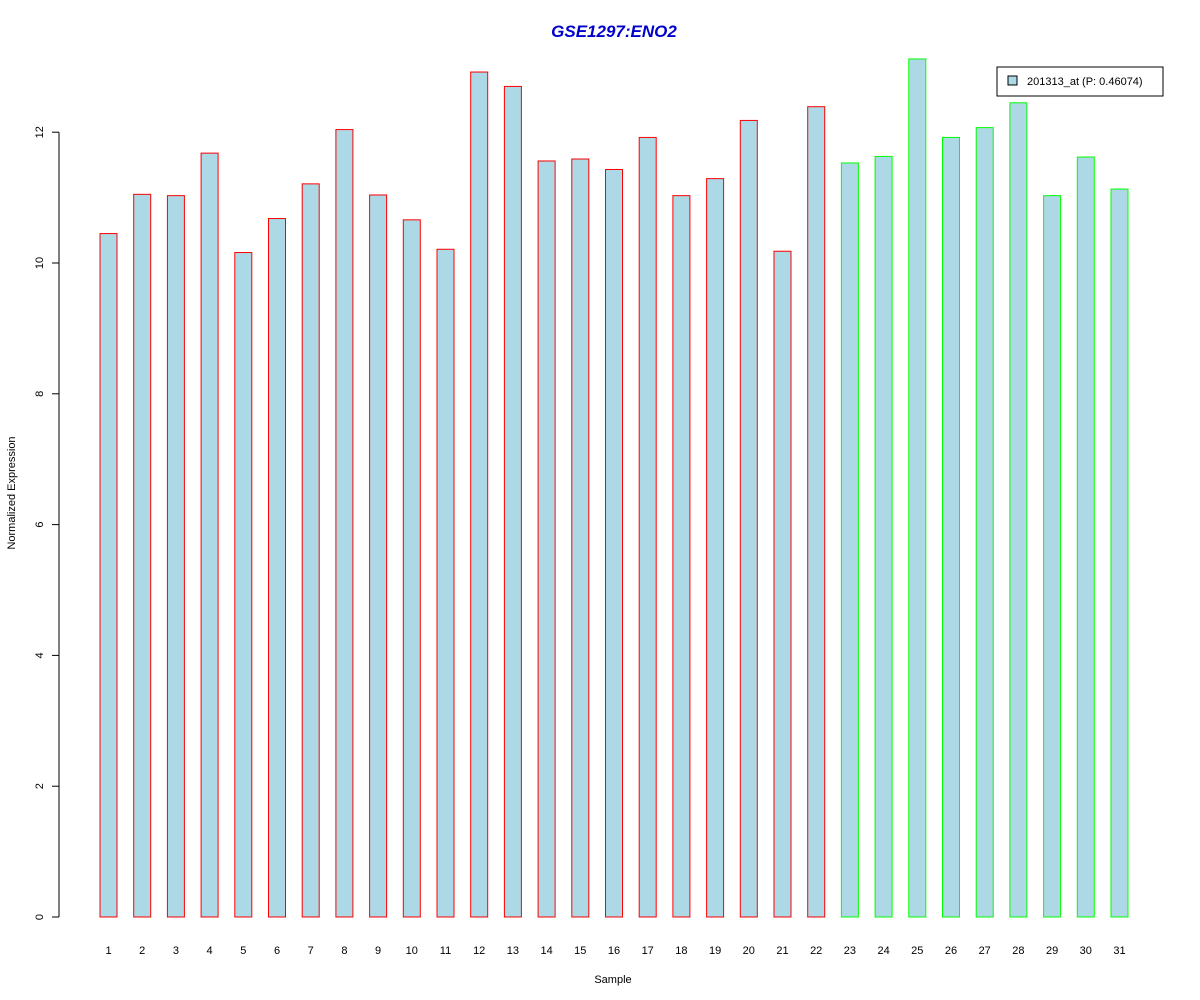 This screenshot has height=1000, width=1200. I want to click on legend: 201313_at (P: 0.46074), so click(1080, 81).